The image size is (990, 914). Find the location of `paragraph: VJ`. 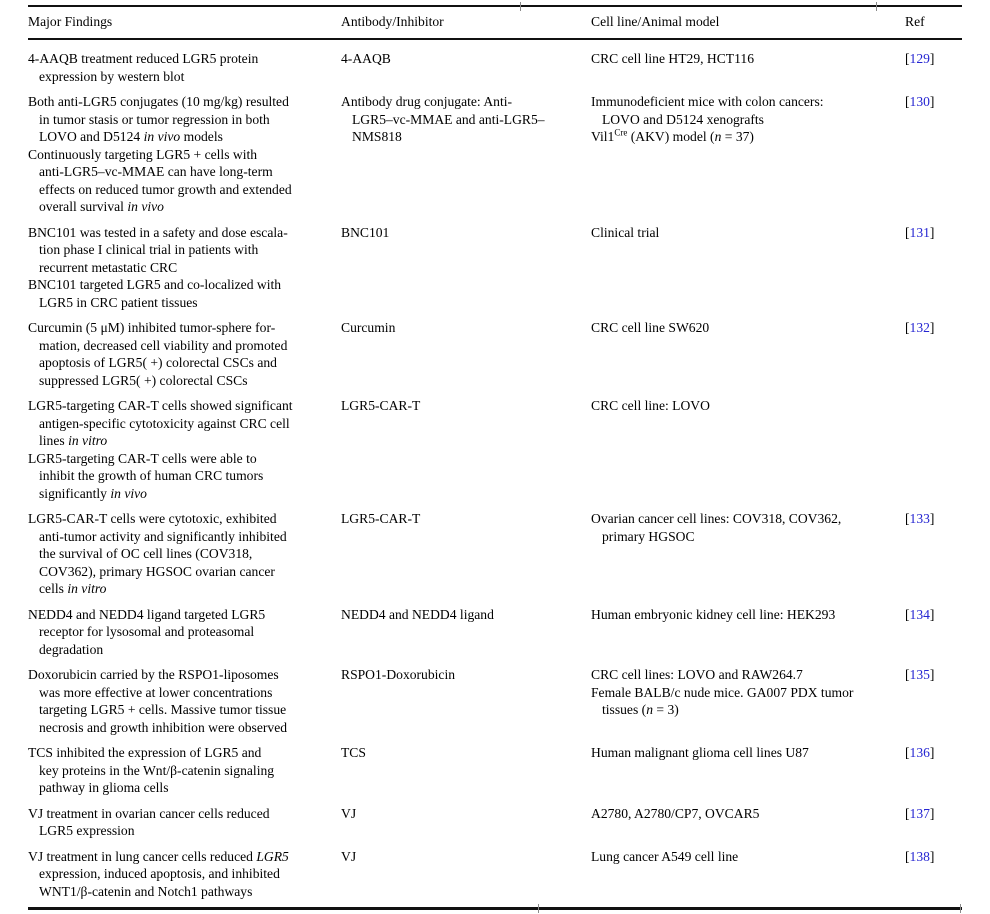

paragraph: VJ is located at coordinates (464, 814).